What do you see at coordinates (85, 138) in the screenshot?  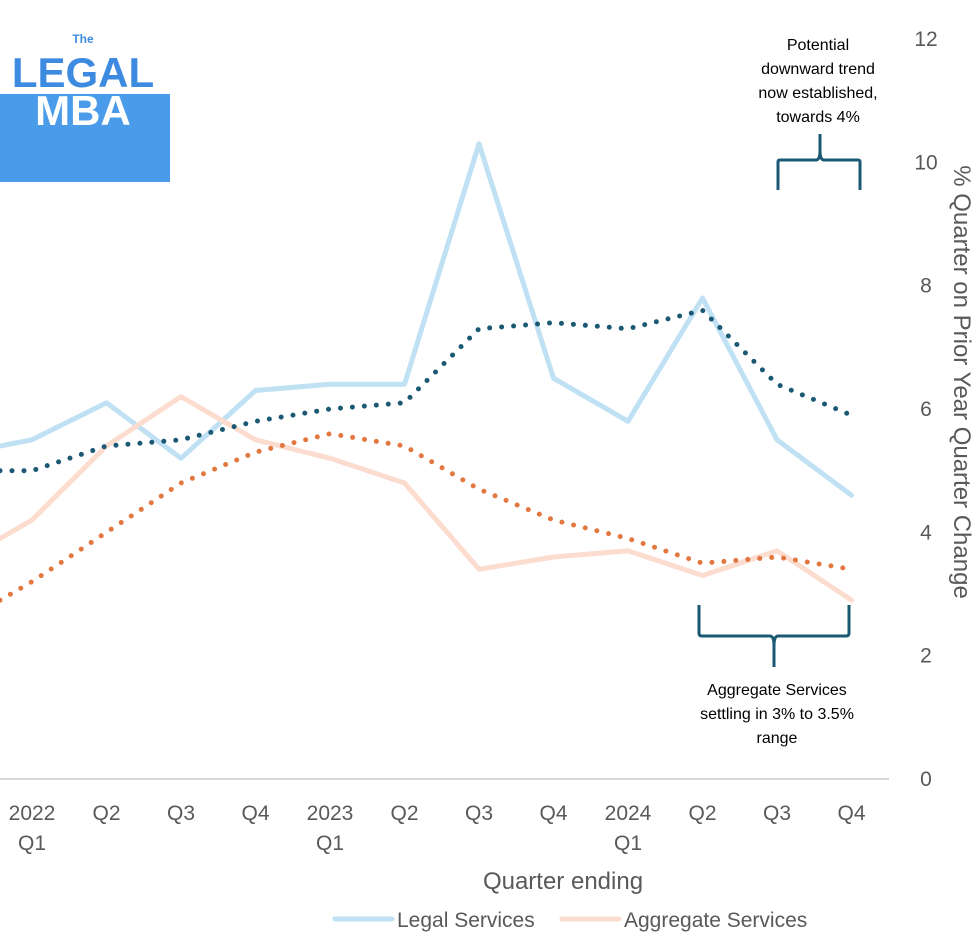 I see `logo-background` at bounding box center [85, 138].